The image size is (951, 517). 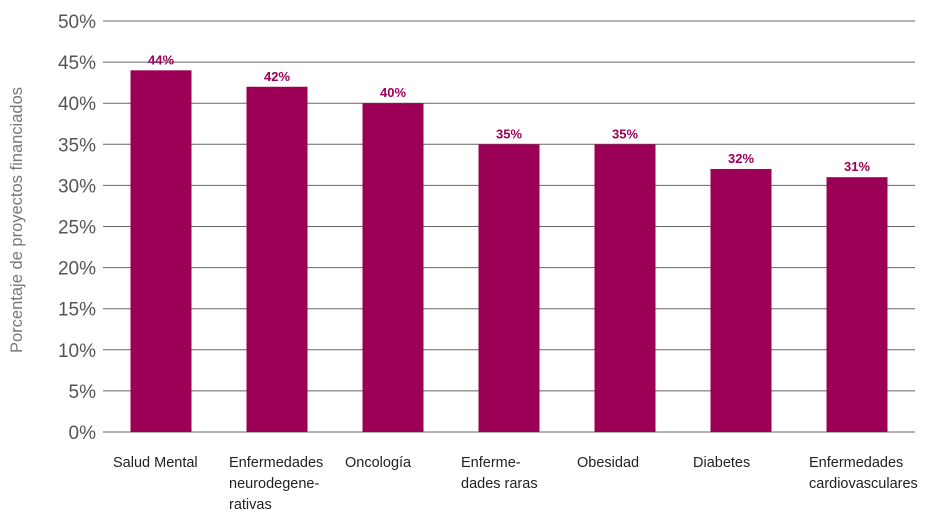 What do you see at coordinates (393, 92) in the screenshot?
I see `data-label: 40%` at bounding box center [393, 92].